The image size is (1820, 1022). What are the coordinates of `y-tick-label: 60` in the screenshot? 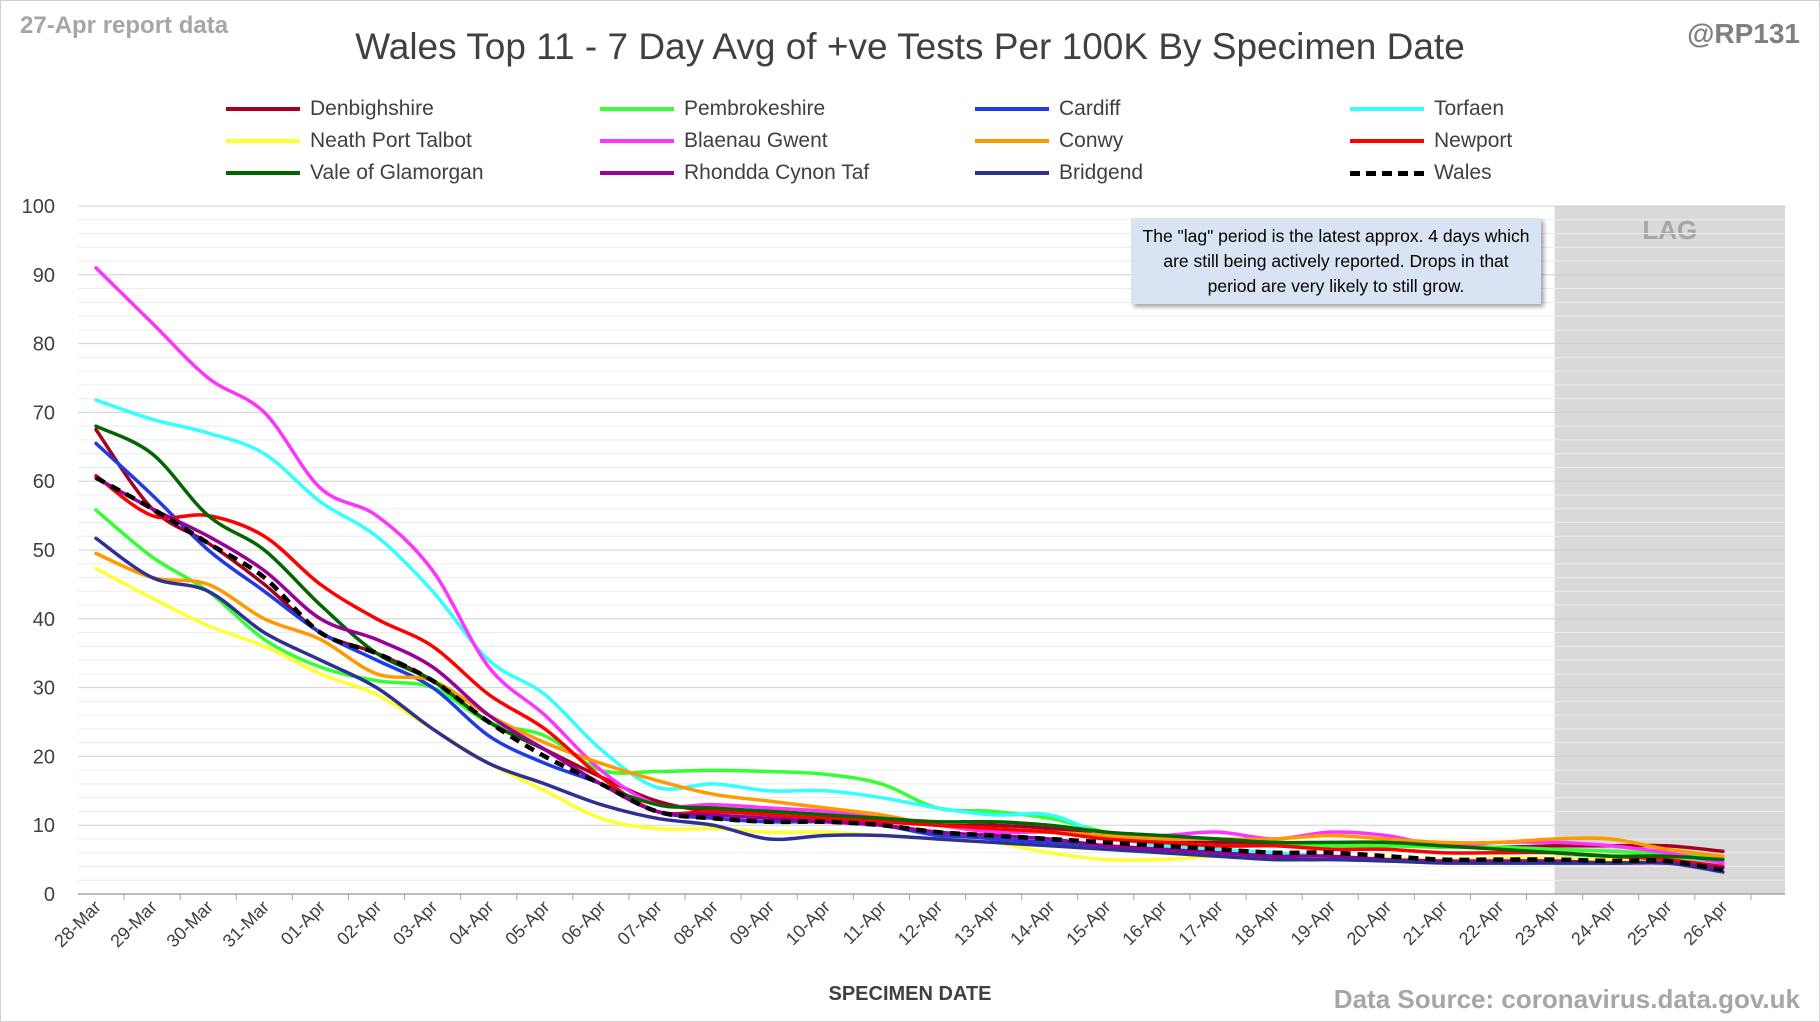 It's located at (44, 482).